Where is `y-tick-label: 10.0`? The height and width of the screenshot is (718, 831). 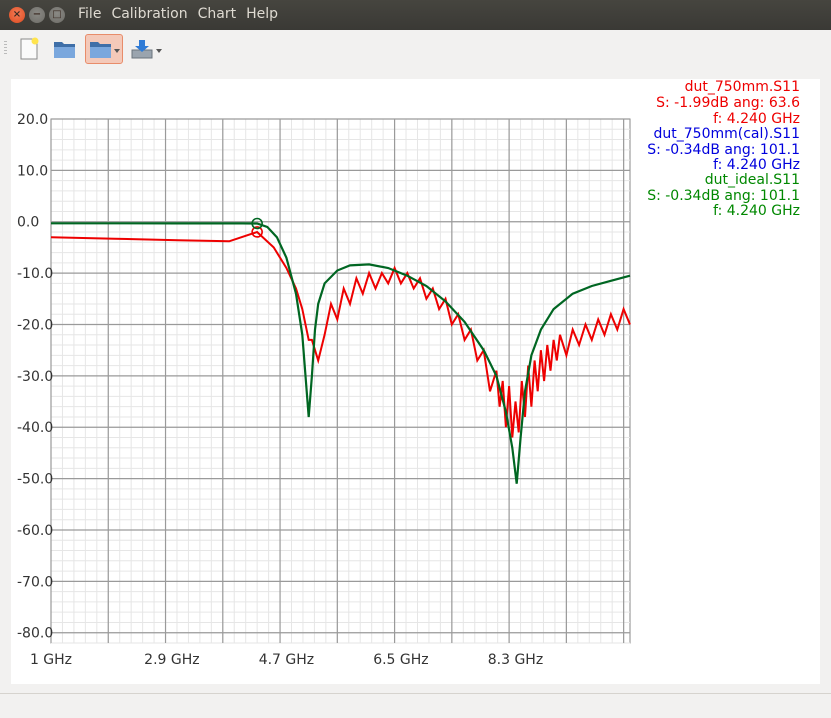 y-tick-label: 10.0 is located at coordinates (32, 171).